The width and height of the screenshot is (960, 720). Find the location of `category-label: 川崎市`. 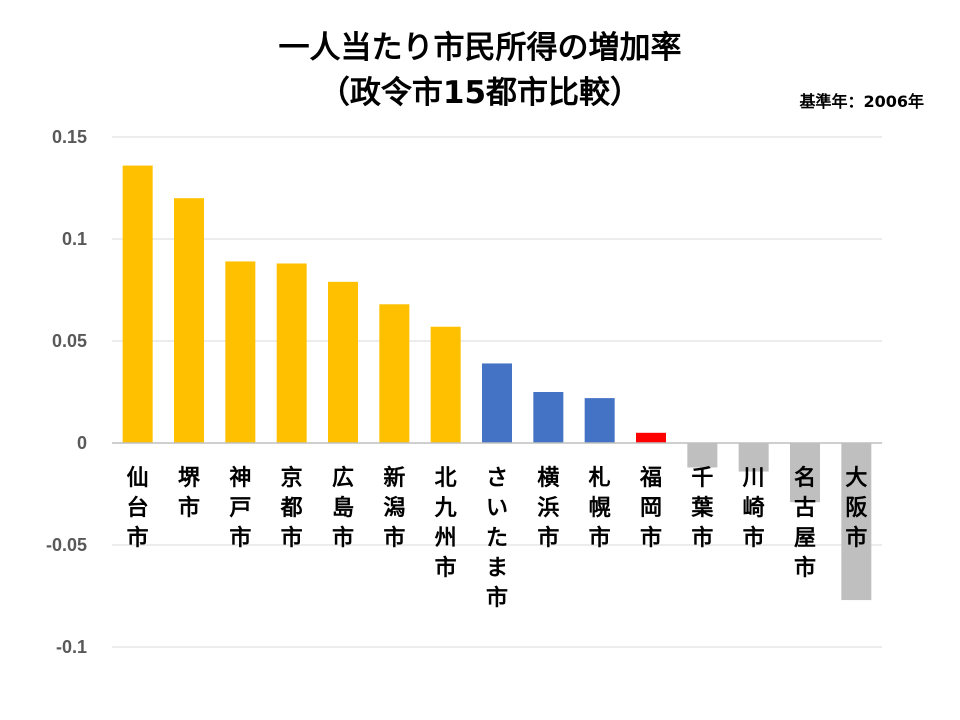

category-label: 川崎市 is located at coordinates (753, 508).